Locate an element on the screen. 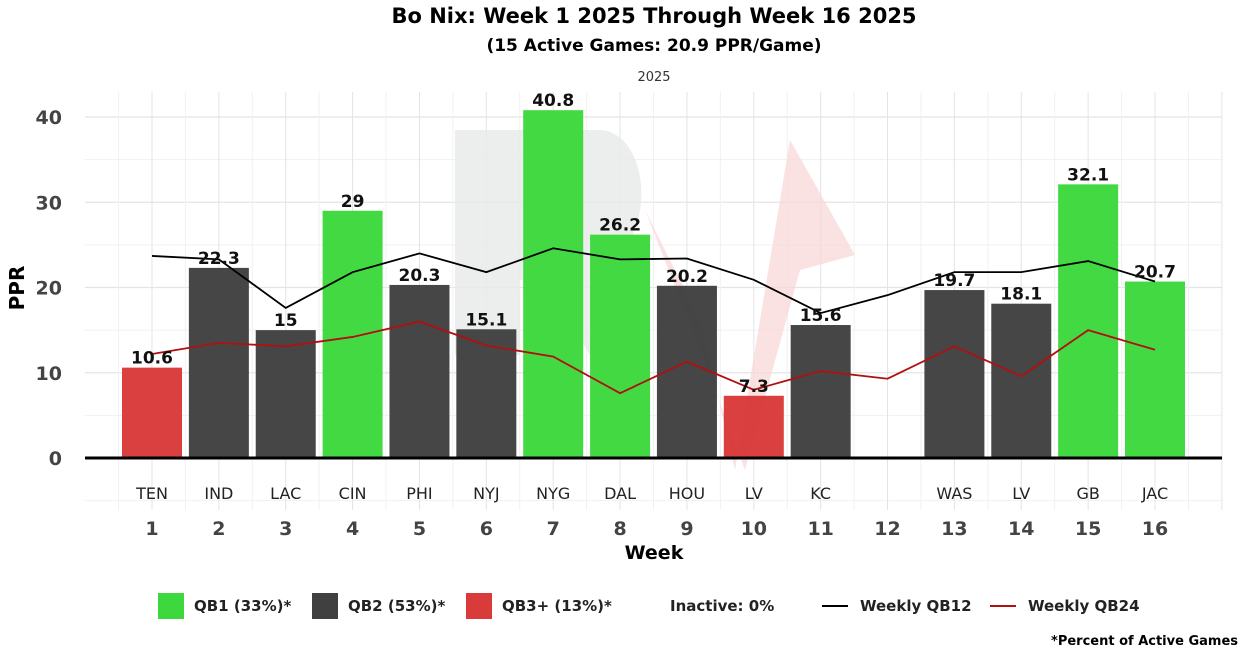 The height and width of the screenshot is (660, 1248). watermark-arrow is located at coordinates (750, 305).